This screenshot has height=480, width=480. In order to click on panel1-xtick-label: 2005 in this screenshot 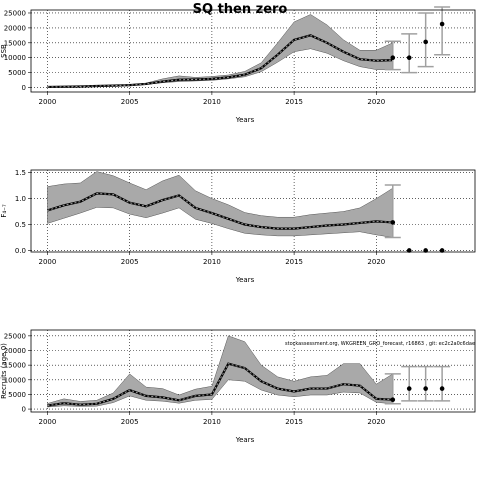, I will do `click(130, 262)`.